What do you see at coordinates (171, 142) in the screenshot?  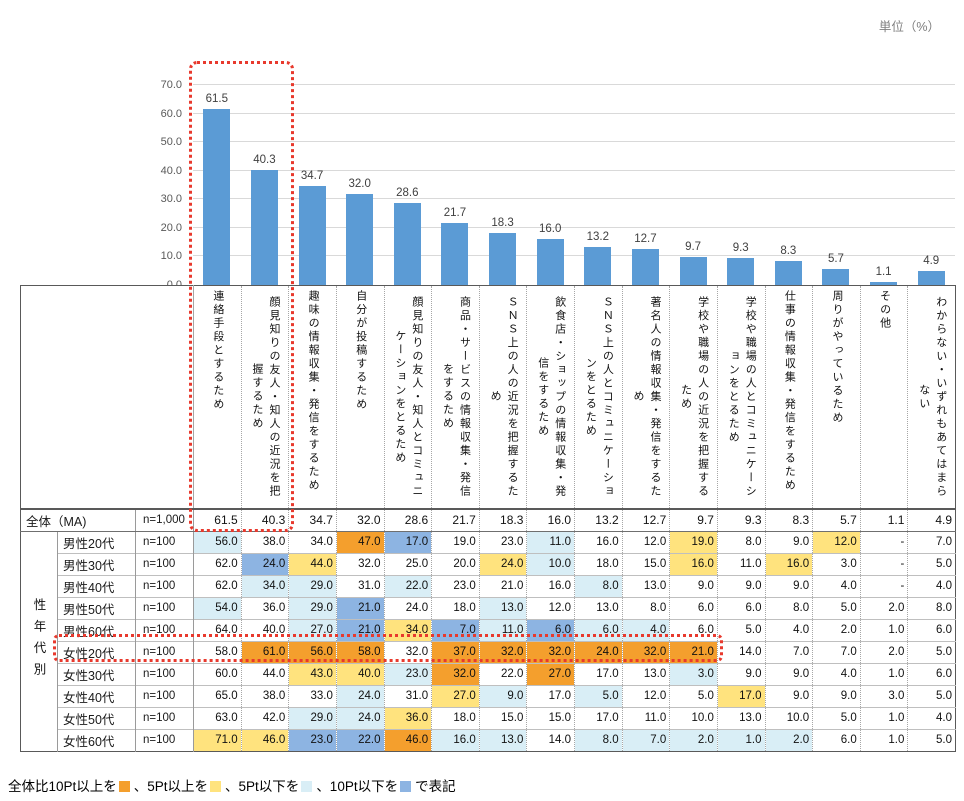 I see `y-axis-tick-label: 50.0` at bounding box center [171, 142].